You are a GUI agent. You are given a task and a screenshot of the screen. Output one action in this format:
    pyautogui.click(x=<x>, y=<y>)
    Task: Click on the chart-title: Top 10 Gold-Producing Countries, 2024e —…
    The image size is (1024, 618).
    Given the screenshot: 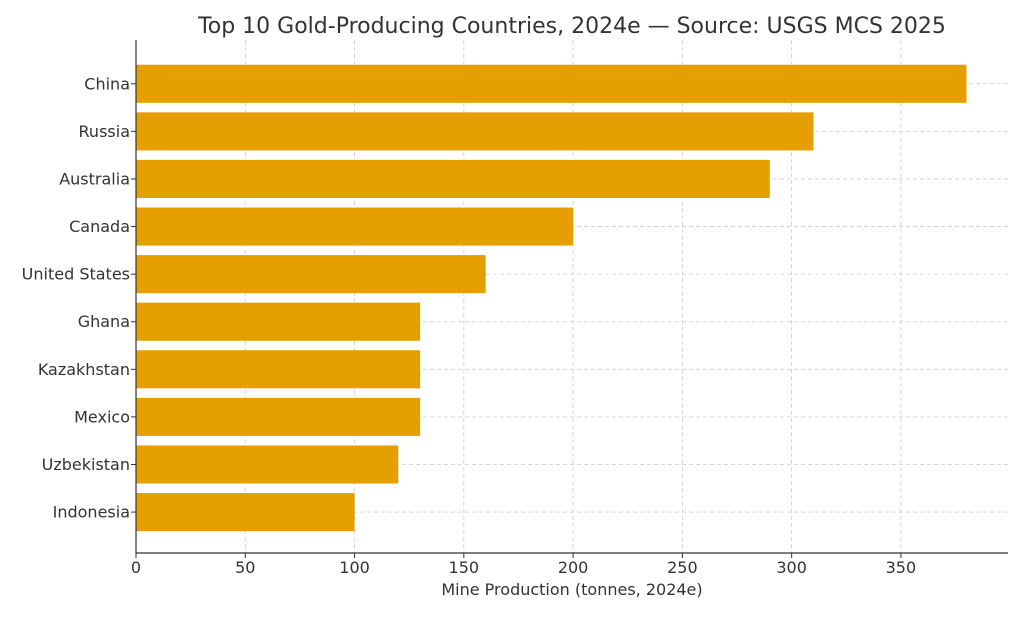 What is the action you would take?
    pyautogui.click(x=571, y=26)
    